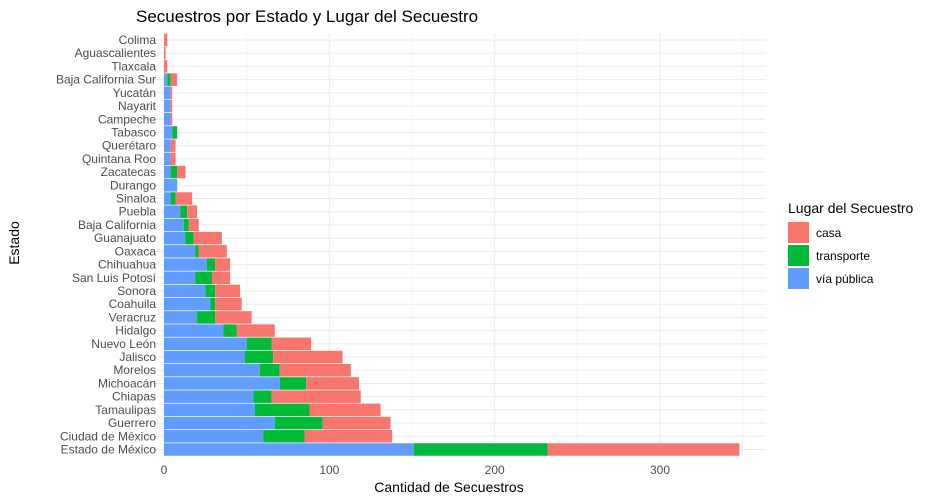 This screenshot has width=933, height=501. Describe the element at coordinates (284, 436) in the screenshot. I see `bar-ciudad-de-mexico-transporte` at that location.